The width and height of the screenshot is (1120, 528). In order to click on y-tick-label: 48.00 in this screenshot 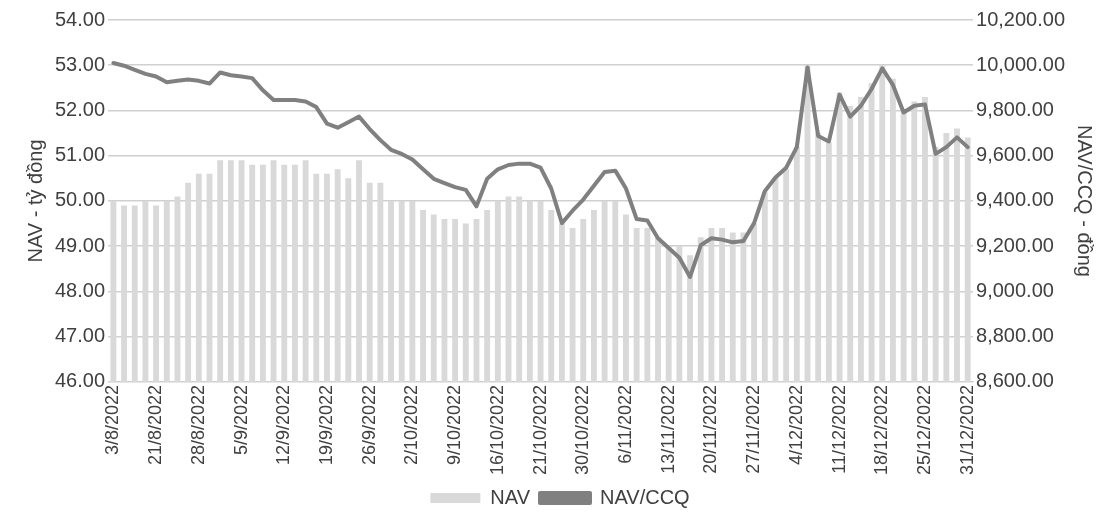, I will do `click(80, 289)`.